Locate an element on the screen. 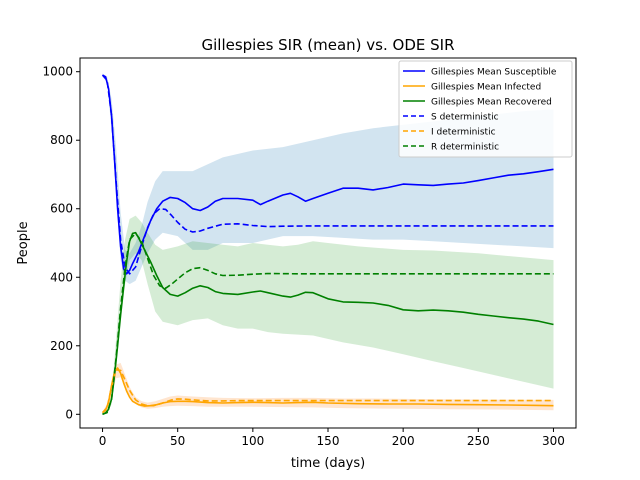 Image resolution: width=640 pixels, height=480 pixels. x-tick-label: 0 is located at coordinates (103, 441).